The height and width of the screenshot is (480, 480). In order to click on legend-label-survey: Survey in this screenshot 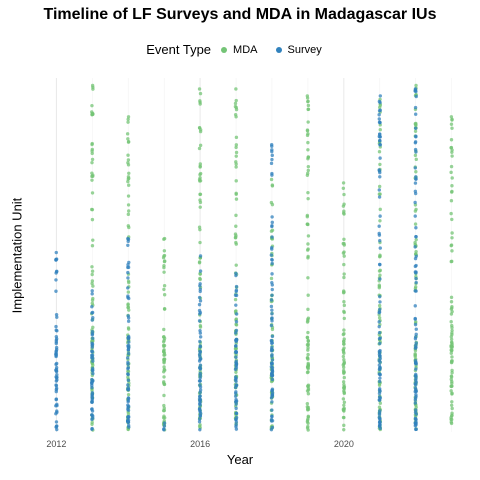, I will do `click(304, 49)`.